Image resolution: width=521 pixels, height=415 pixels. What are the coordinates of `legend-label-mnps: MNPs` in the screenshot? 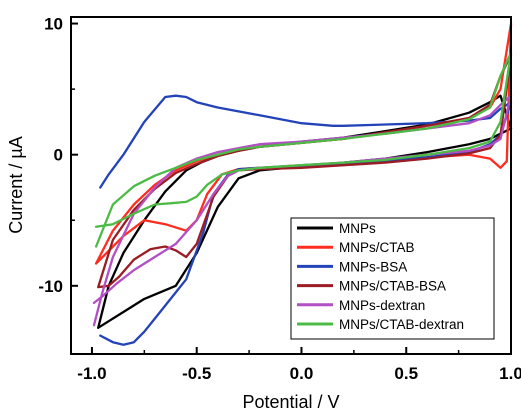 It's located at (357, 228).